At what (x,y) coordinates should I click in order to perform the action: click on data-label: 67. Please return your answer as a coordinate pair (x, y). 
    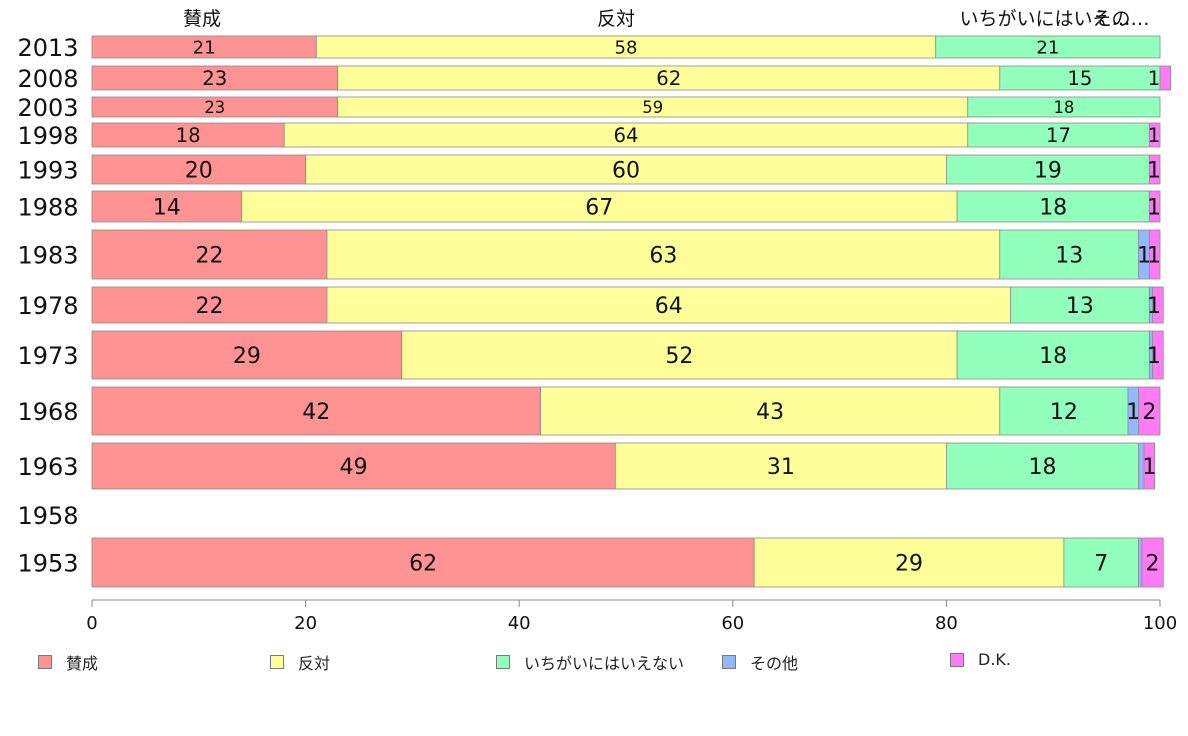
    Looking at the image, I should click on (599, 207).